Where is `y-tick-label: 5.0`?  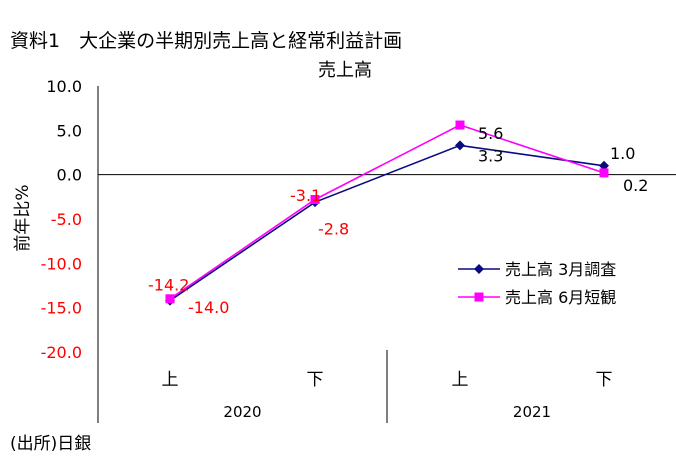
y-tick-label: 5.0 is located at coordinates (69, 130).